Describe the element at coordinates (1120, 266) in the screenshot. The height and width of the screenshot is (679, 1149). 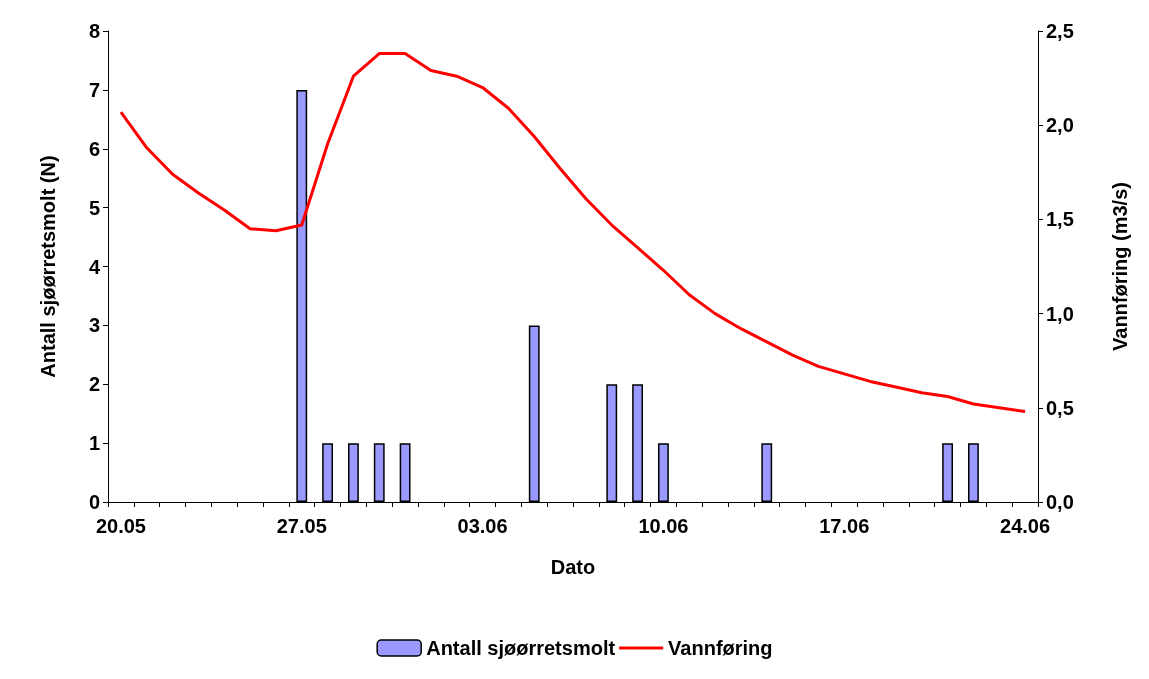
I see `y2-axis-title: Vannføring (m3/s)` at that location.